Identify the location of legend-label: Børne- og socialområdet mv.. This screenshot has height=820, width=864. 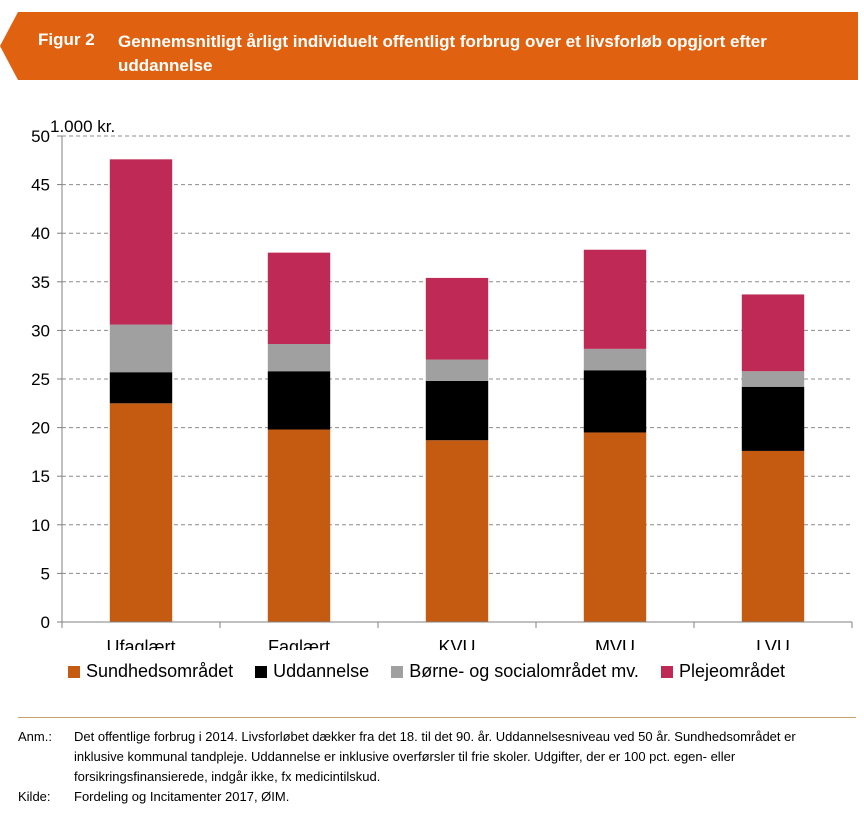
(524, 671).